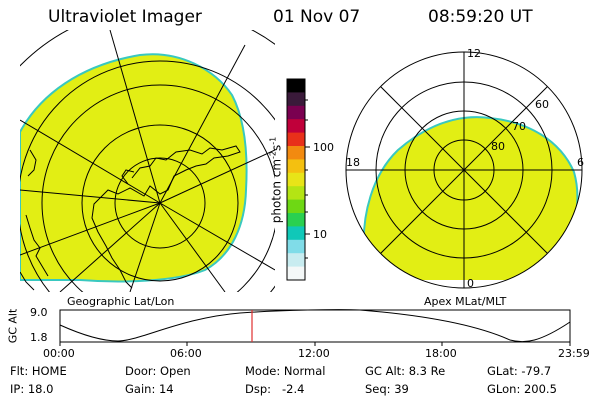 The height and width of the screenshot is (400, 600). I want to click on door-status: Door: Open, so click(158, 371).